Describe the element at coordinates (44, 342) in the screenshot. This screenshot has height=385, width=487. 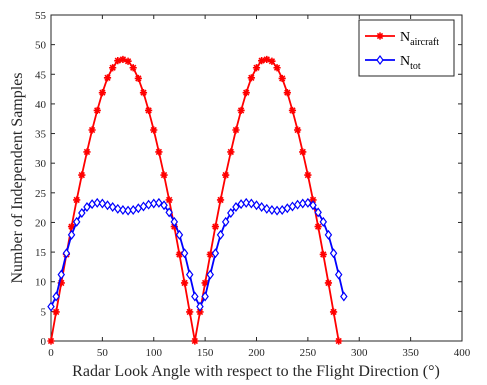
I see `y-tick-label: 0` at that location.